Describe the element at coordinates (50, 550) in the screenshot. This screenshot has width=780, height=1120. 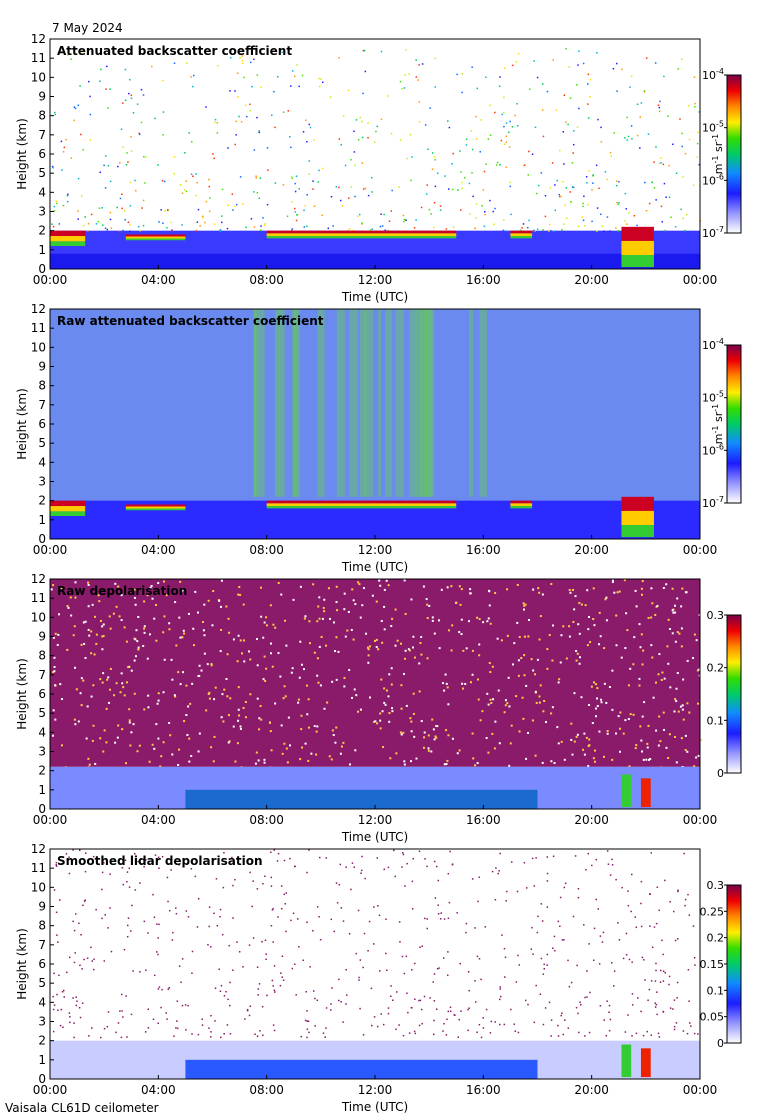
I see `x-tick-label: 00:00` at that location.